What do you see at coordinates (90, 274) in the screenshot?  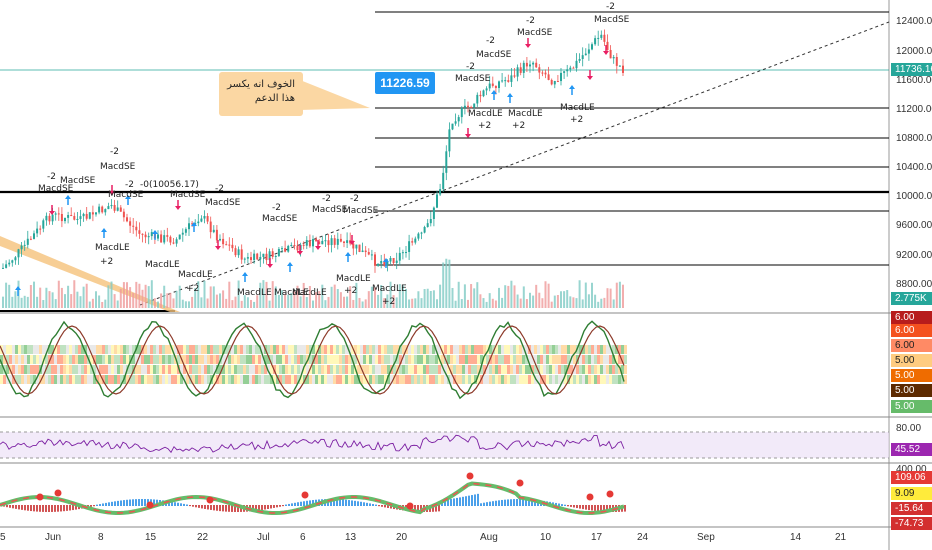 I see `channel-band` at bounding box center [90, 274].